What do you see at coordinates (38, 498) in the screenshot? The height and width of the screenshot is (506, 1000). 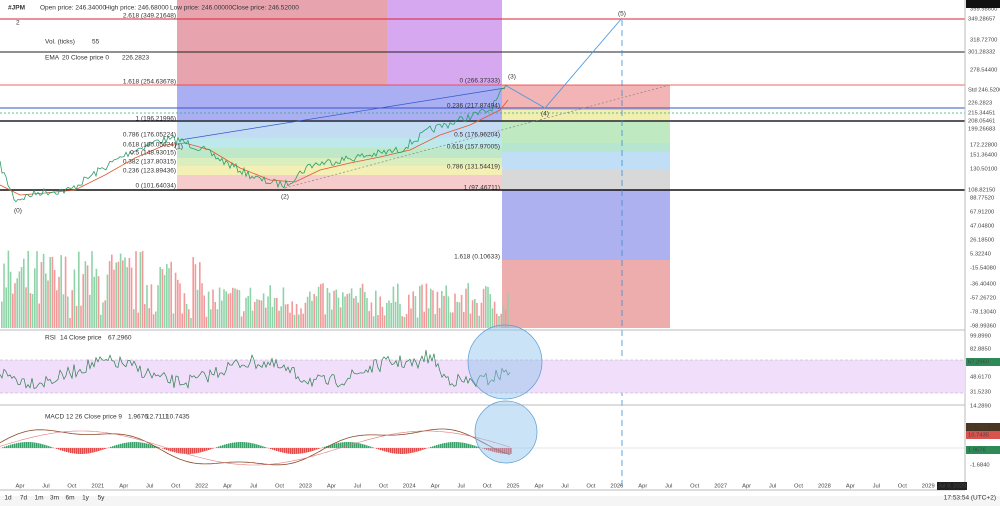 I see `range-button: 1m` at bounding box center [38, 498].